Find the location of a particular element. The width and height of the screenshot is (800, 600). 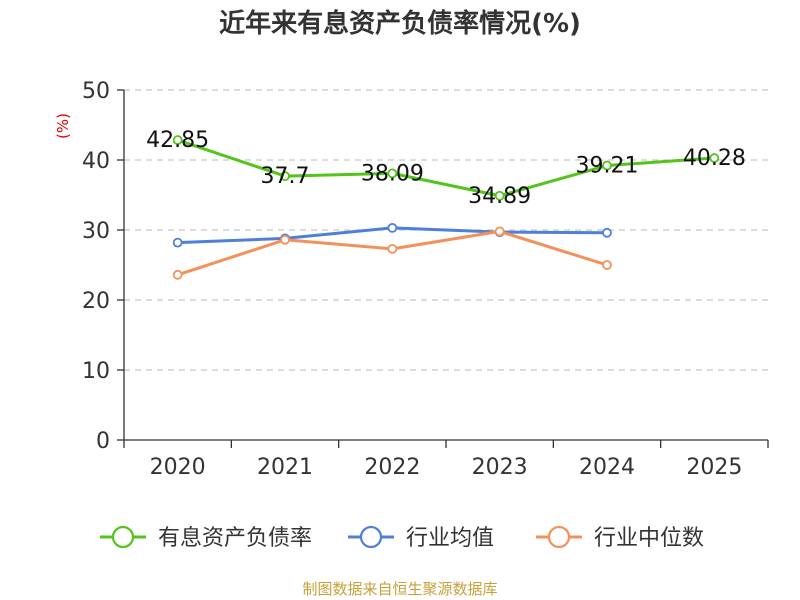

legend-label-2: 行业均值 is located at coordinates (450, 538).